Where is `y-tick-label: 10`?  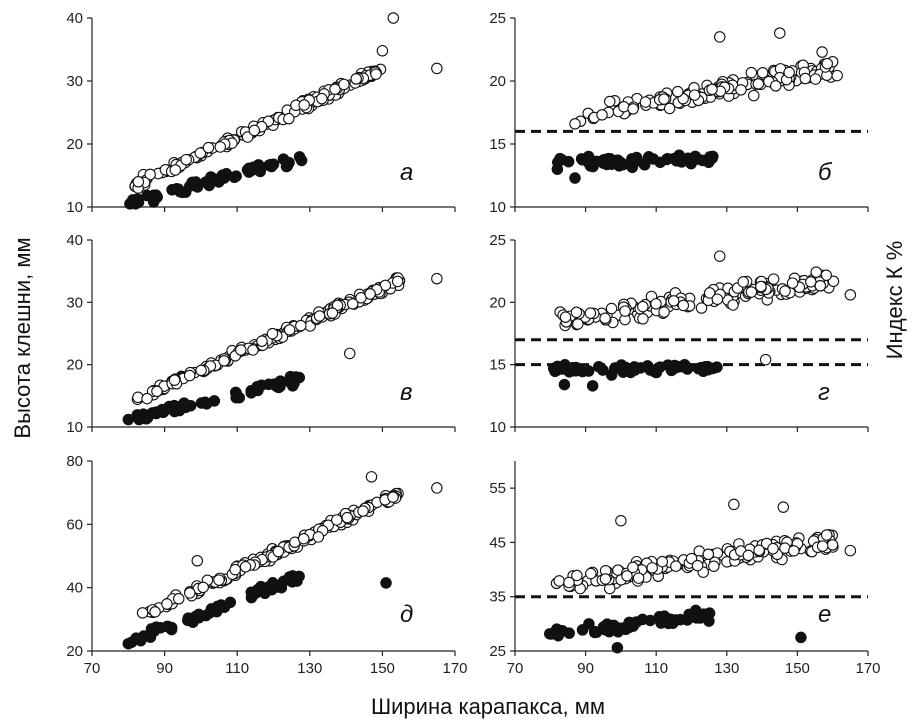 y-tick-label: 10 is located at coordinates (74, 427).